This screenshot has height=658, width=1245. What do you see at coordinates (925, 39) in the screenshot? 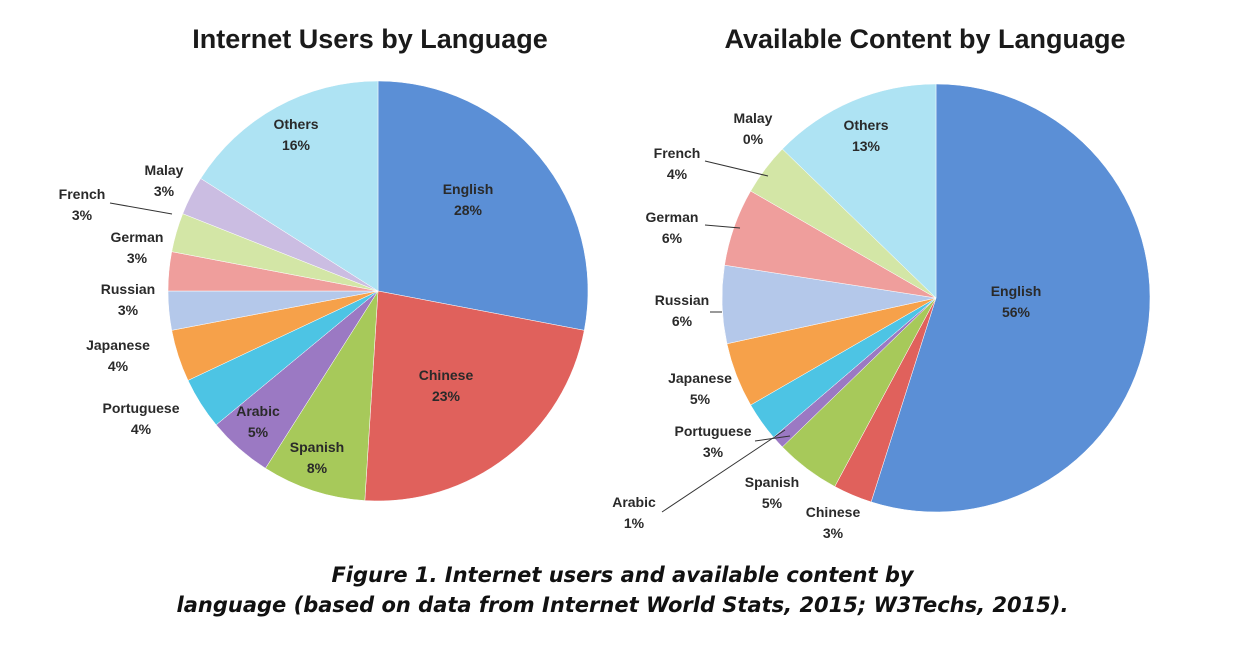
I see `chart-title-available-content: Available Content by Language` at bounding box center [925, 39].